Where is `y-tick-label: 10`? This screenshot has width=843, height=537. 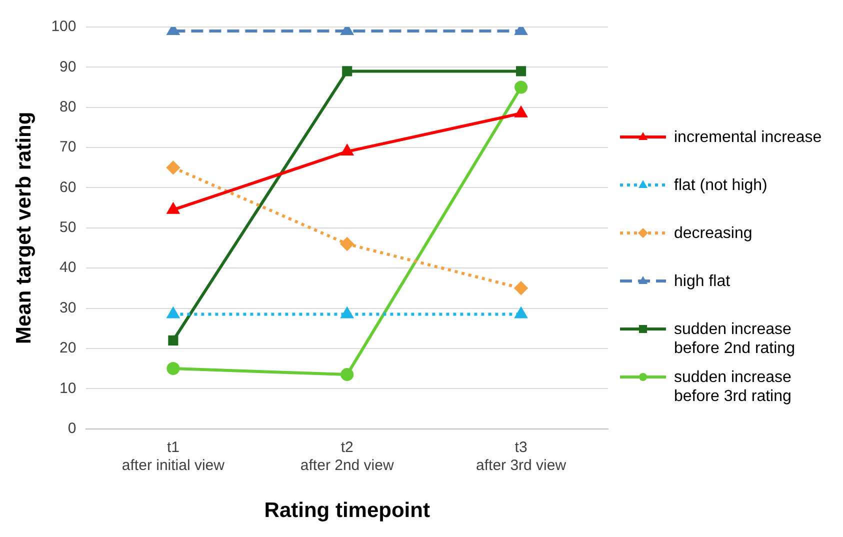 y-tick-label: 10 is located at coordinates (68, 388).